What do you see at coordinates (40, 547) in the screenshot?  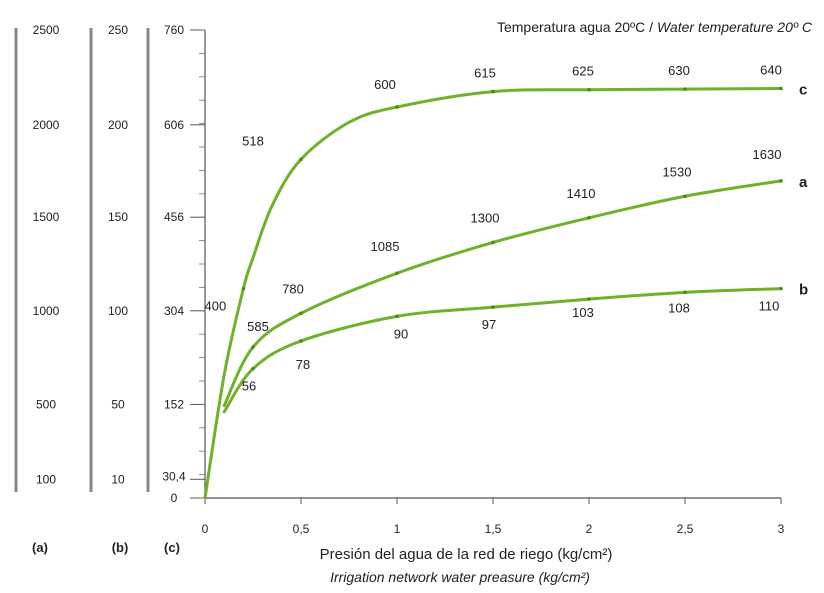 I see `scale-name: (a)` at bounding box center [40, 547].